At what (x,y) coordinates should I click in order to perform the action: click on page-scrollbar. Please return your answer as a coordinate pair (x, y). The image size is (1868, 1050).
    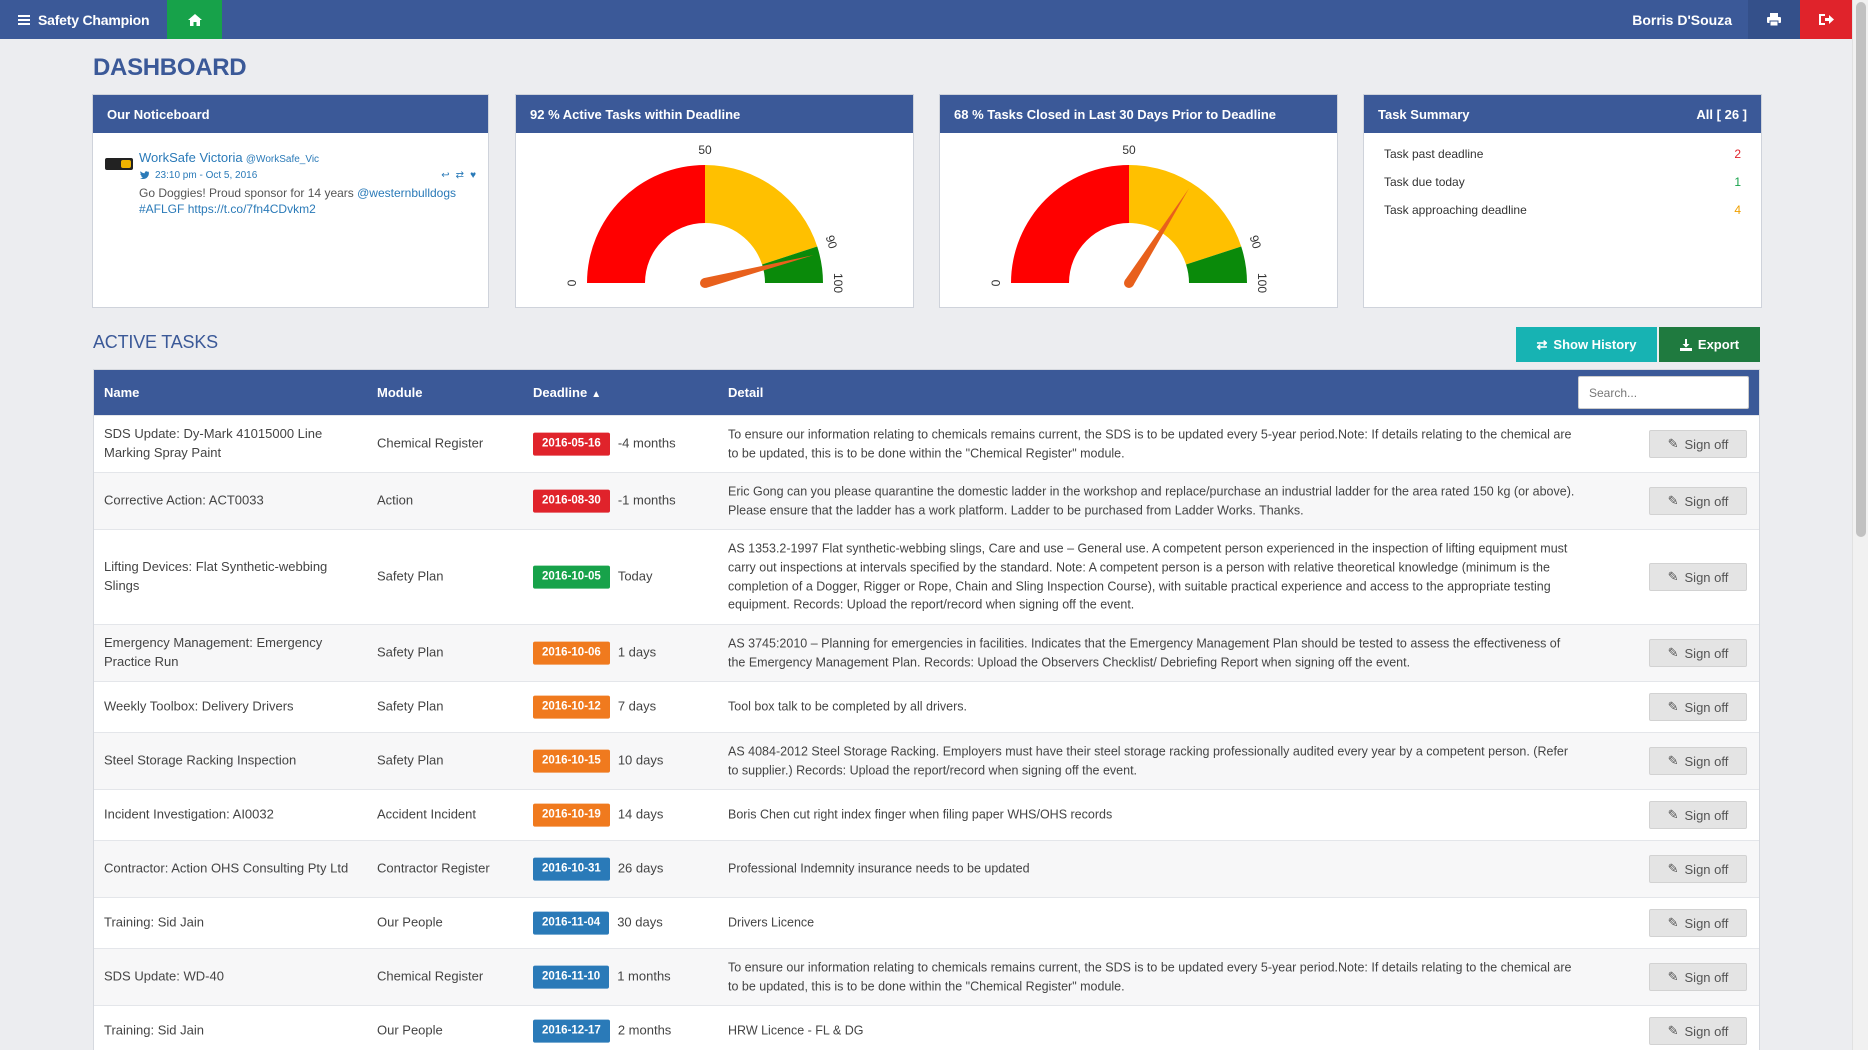
    Looking at the image, I should click on (1860, 525).